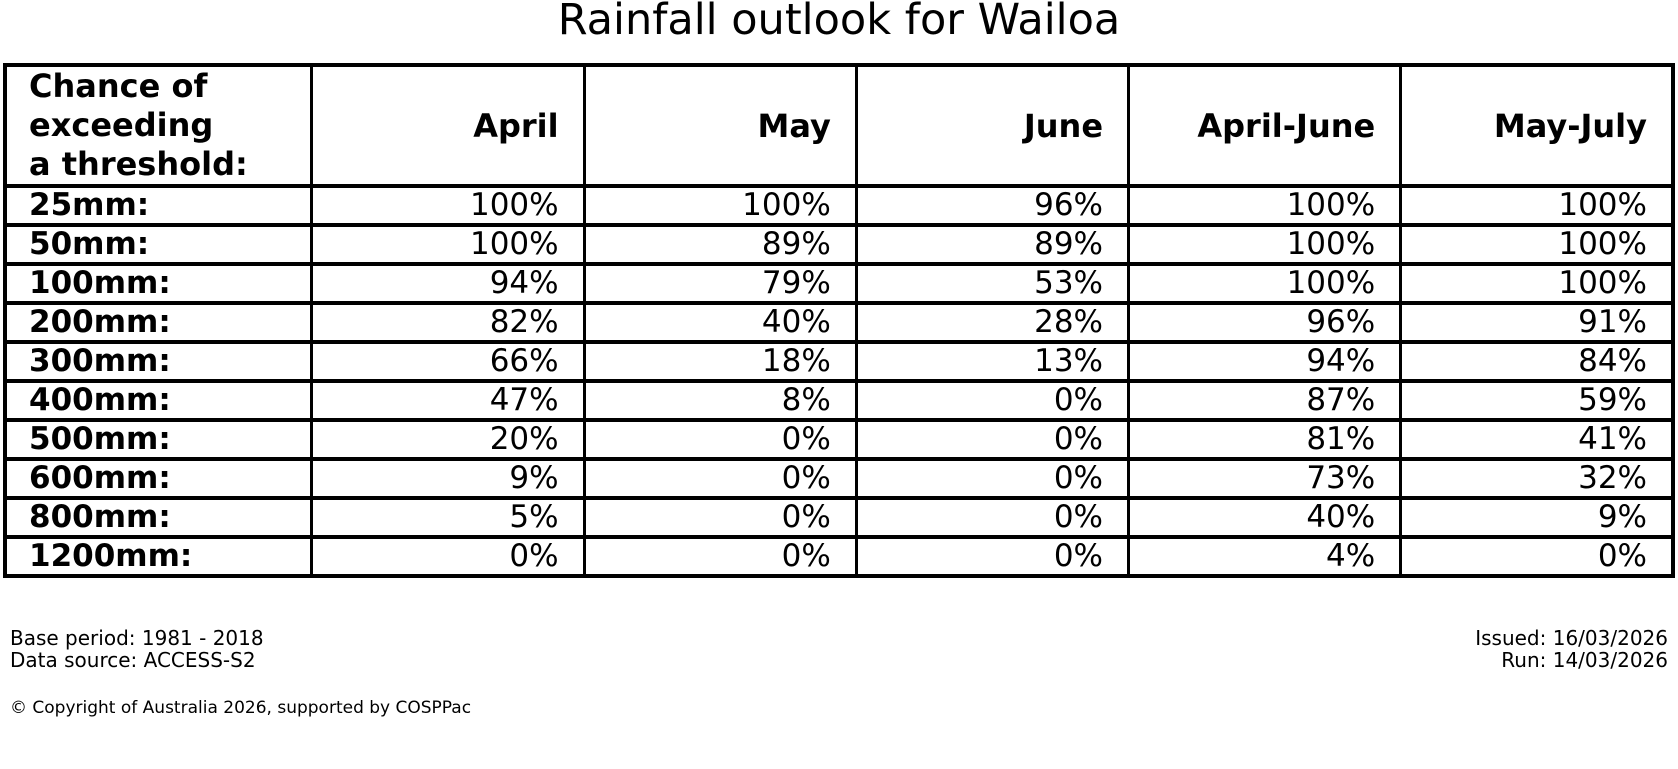 Image resolution: width=1678 pixels, height=769 pixels. What do you see at coordinates (1537, 322) in the screenshot?
I see `table-cell: 91%` at bounding box center [1537, 322].